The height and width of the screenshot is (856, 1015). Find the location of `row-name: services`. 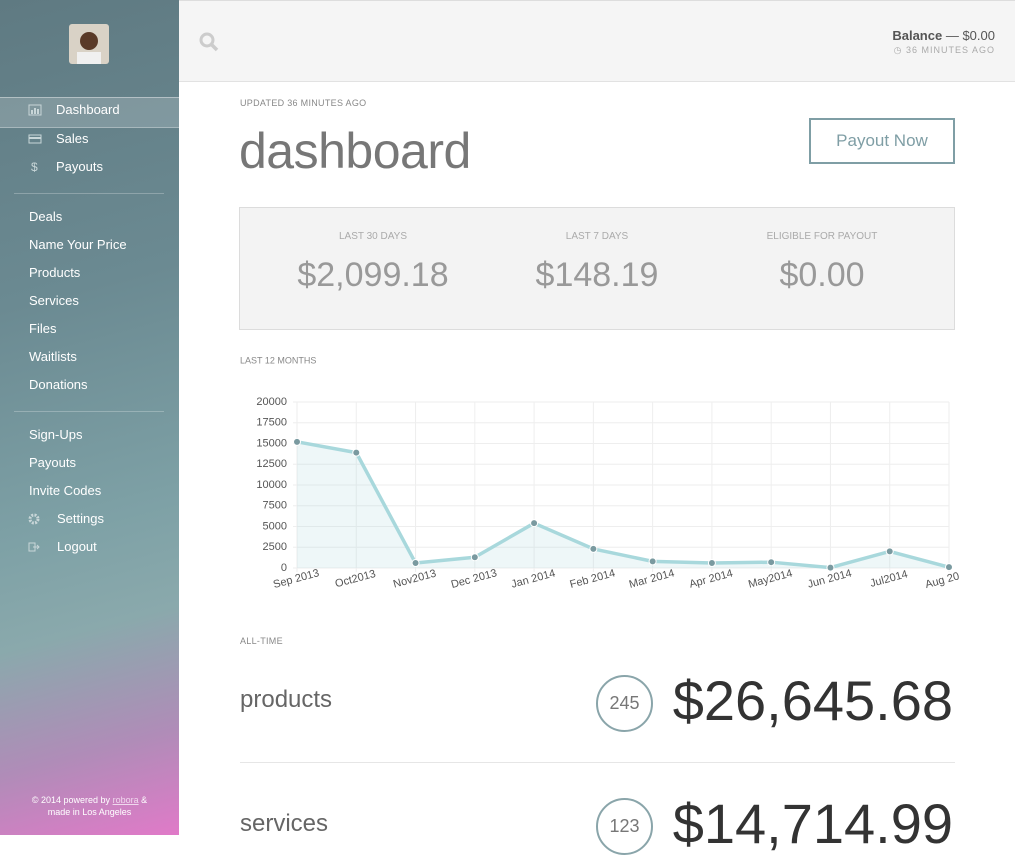

row-name: services is located at coordinates (284, 823).